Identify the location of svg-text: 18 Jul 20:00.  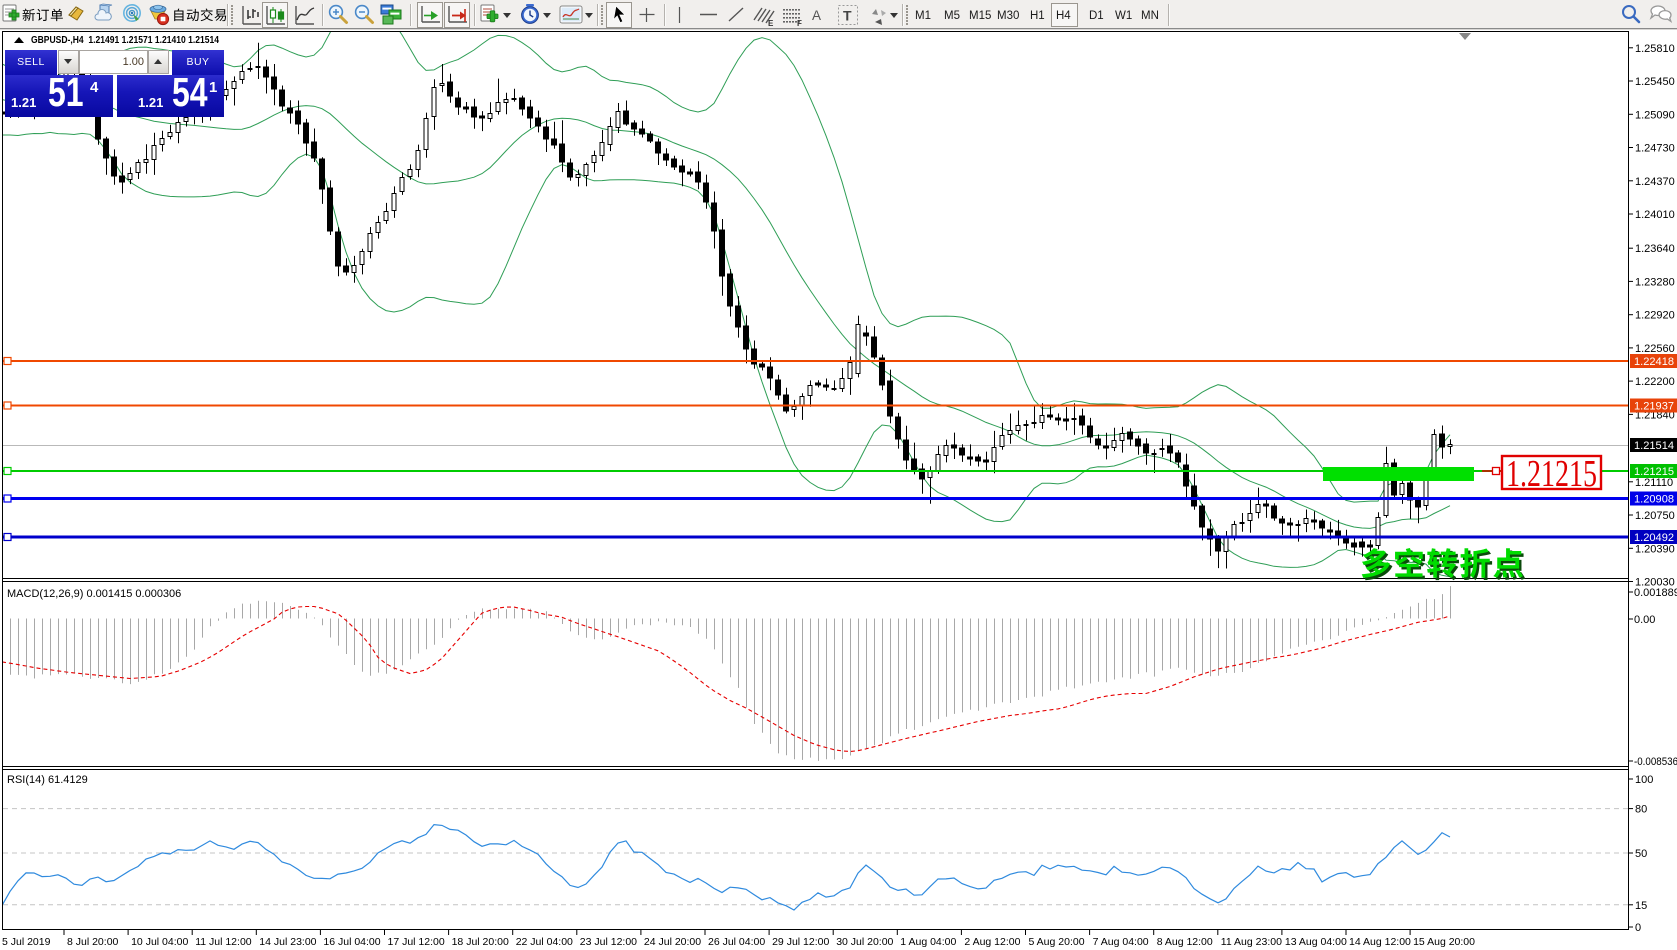
(480, 942).